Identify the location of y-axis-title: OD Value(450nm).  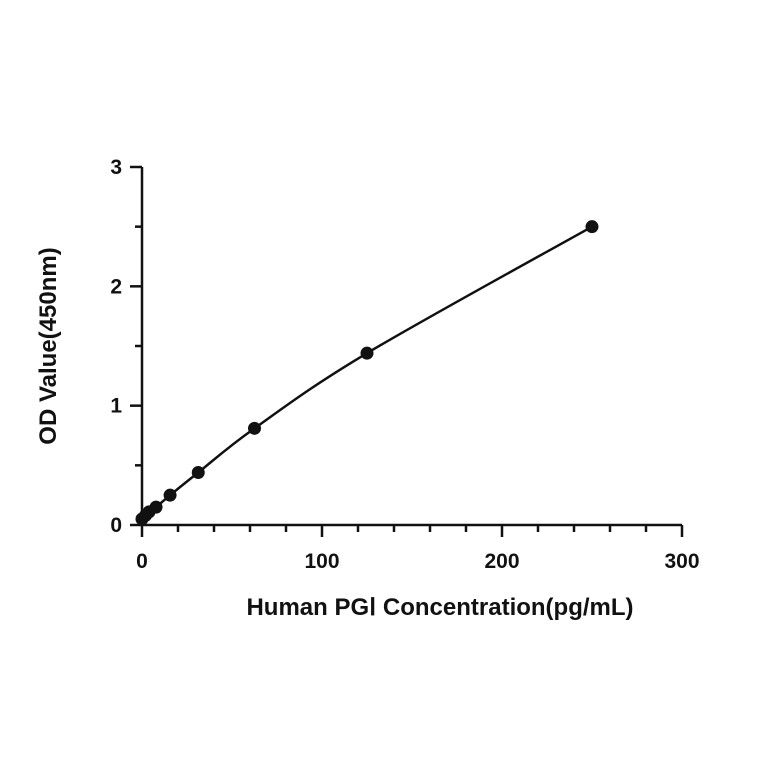
(48, 345).